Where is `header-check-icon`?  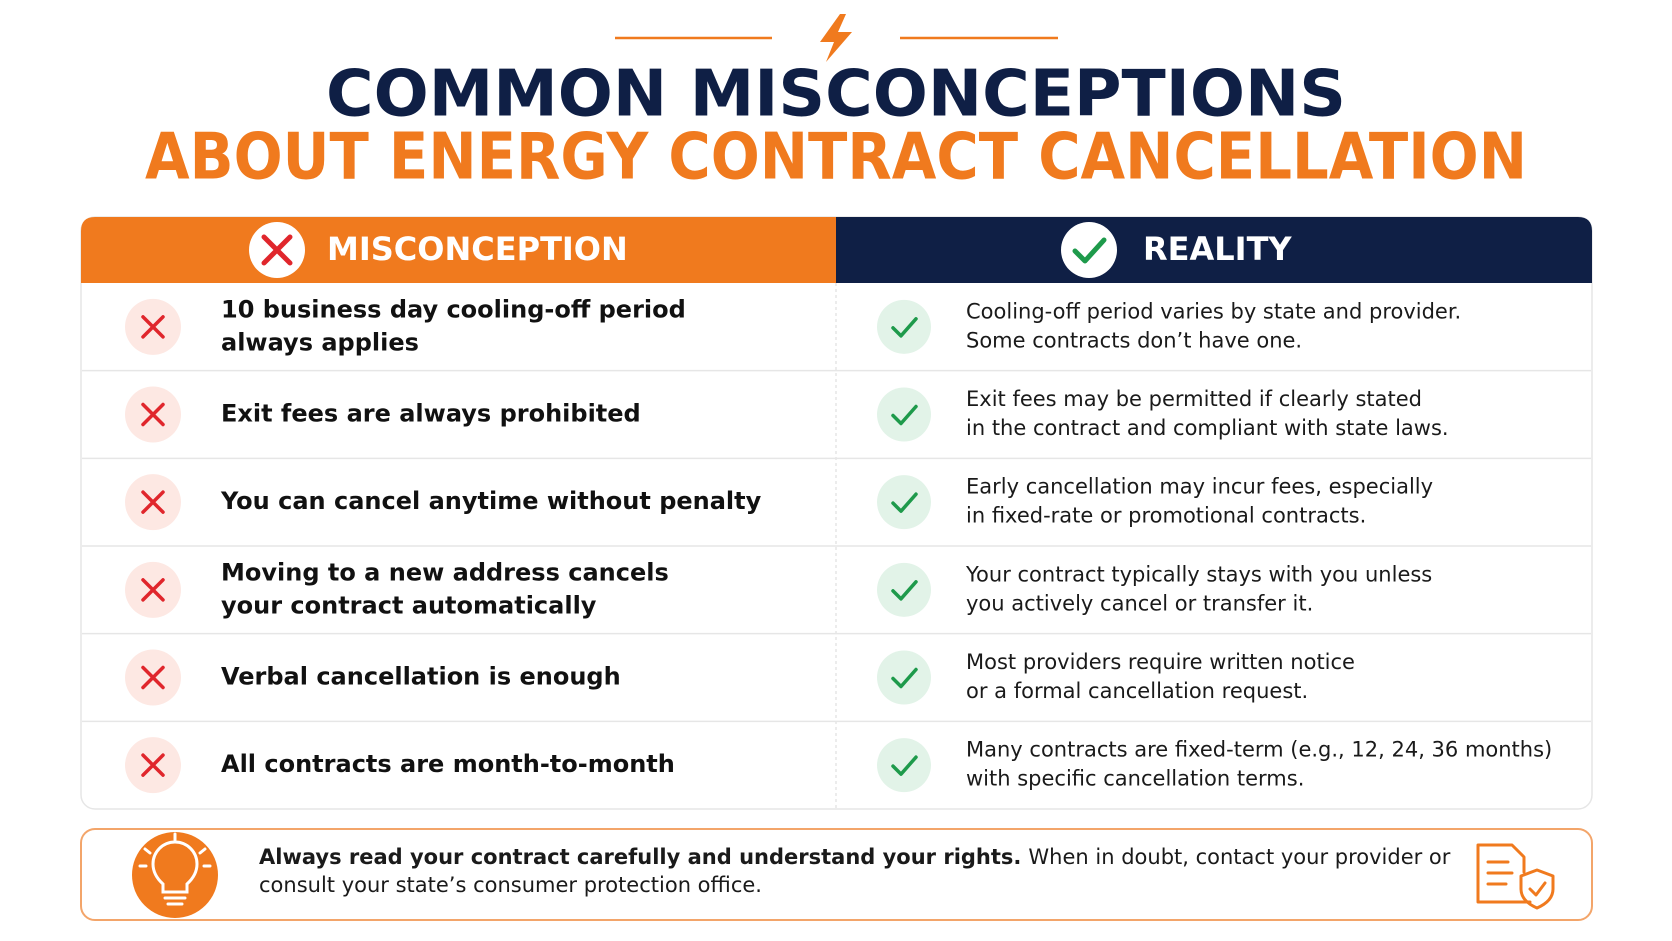 header-check-icon is located at coordinates (1089, 250).